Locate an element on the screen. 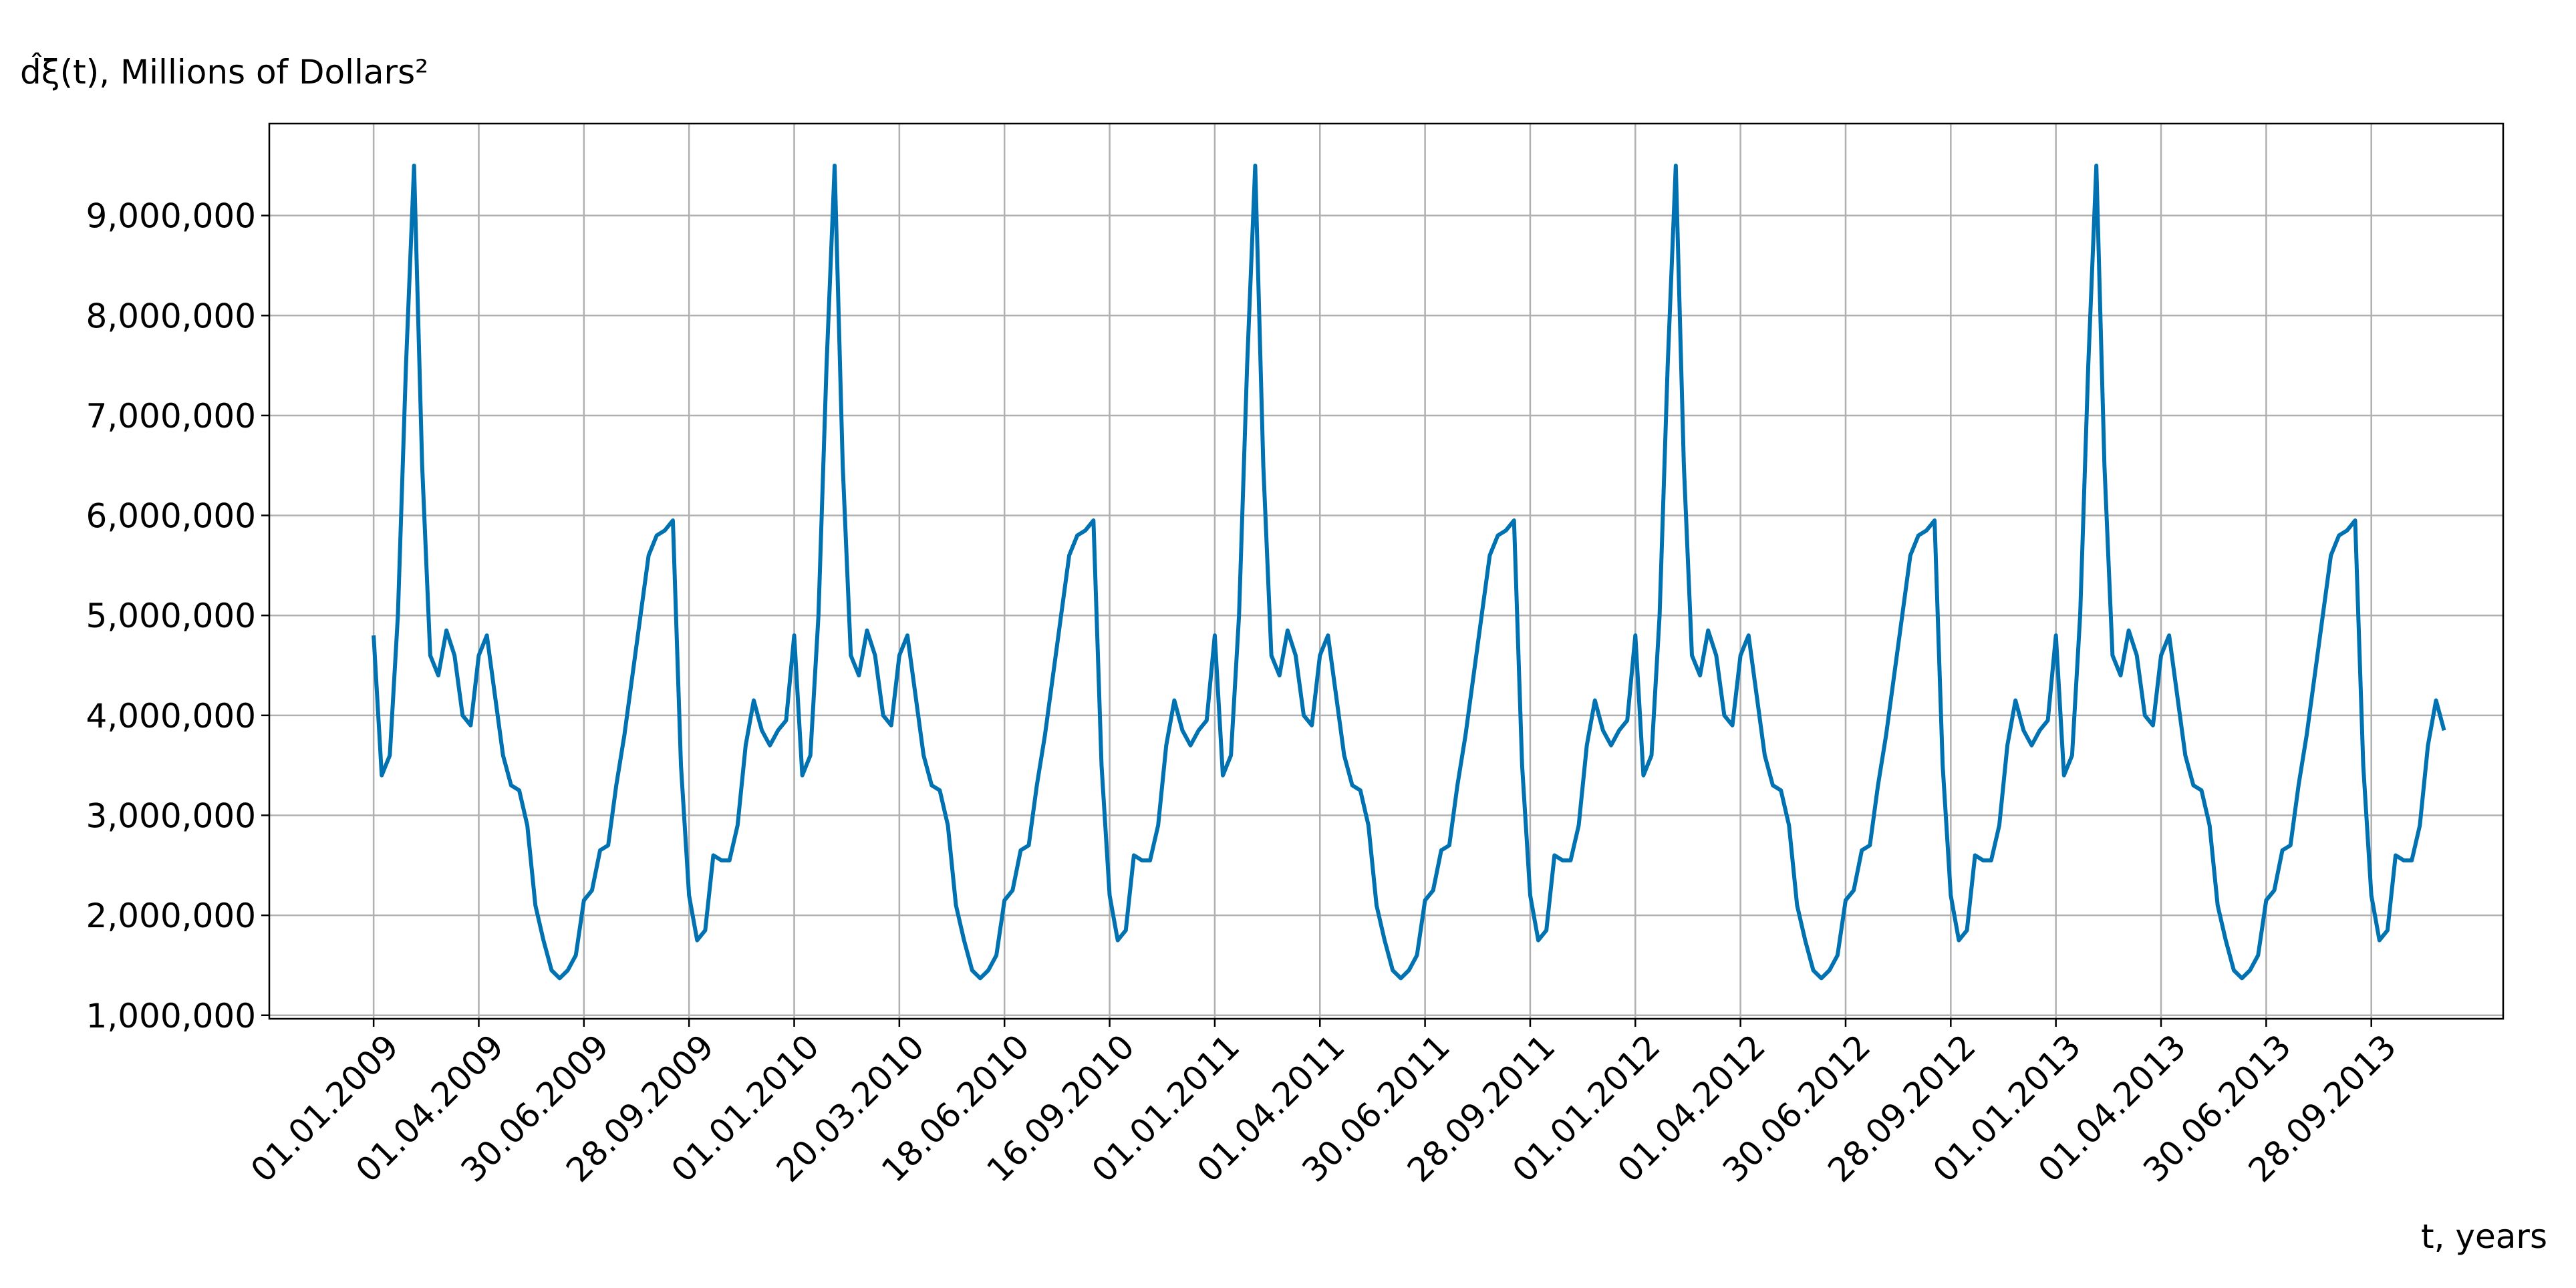  y-tick-label: 2,000,000 is located at coordinates (171, 916).